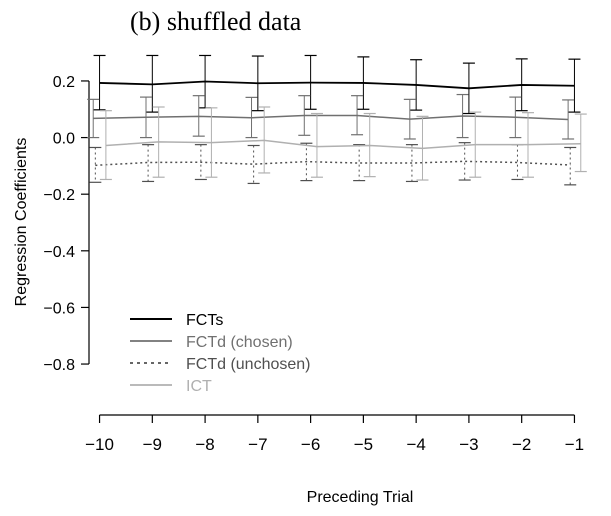 The width and height of the screenshot is (611, 516). I want to click on x-tick-label: −8, so click(204, 444).